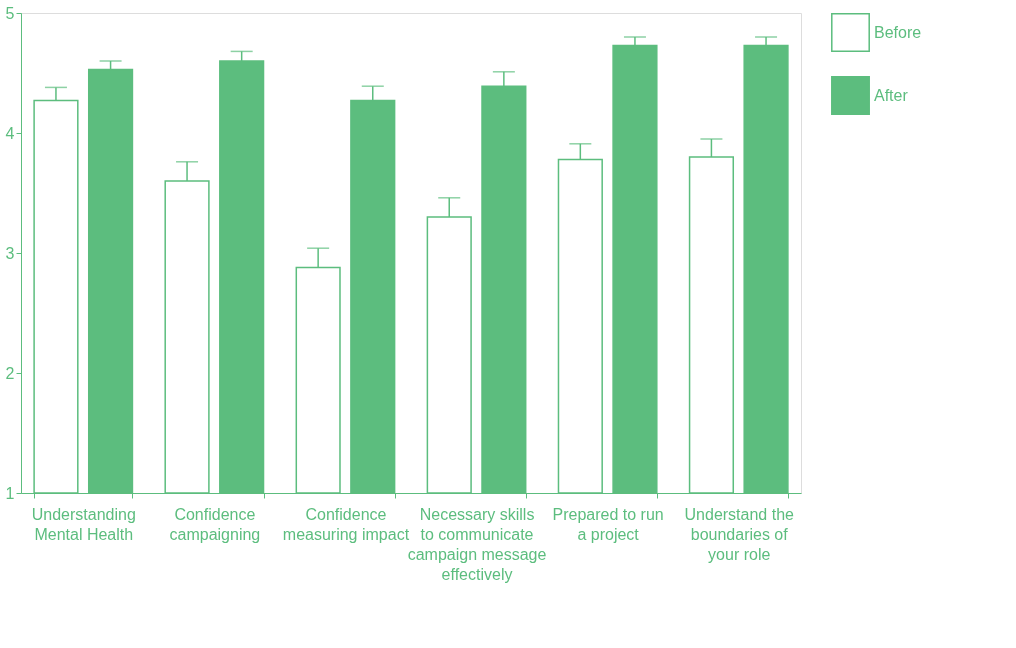  Describe the element at coordinates (608, 524) in the screenshot. I see `x-tick-label: Prepared to run a project` at that location.